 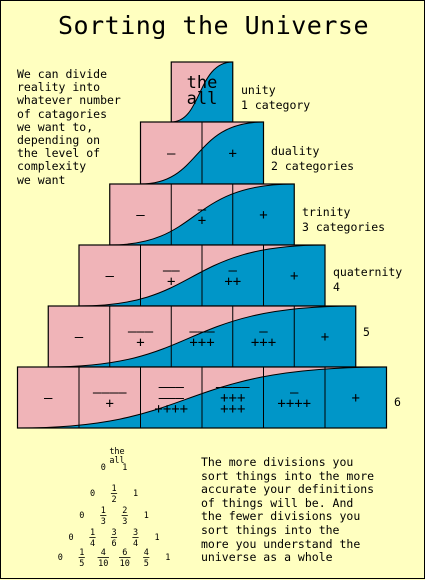 I want to click on cell-sign-2: –– +, so click(x=171, y=276).